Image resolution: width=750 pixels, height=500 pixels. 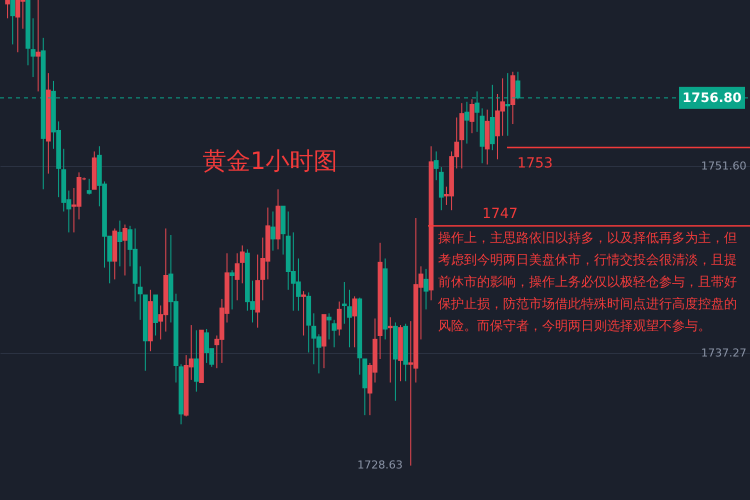 What do you see at coordinates (723, 165) in the screenshot?
I see `y-tick-label: 1751.60` at bounding box center [723, 165].